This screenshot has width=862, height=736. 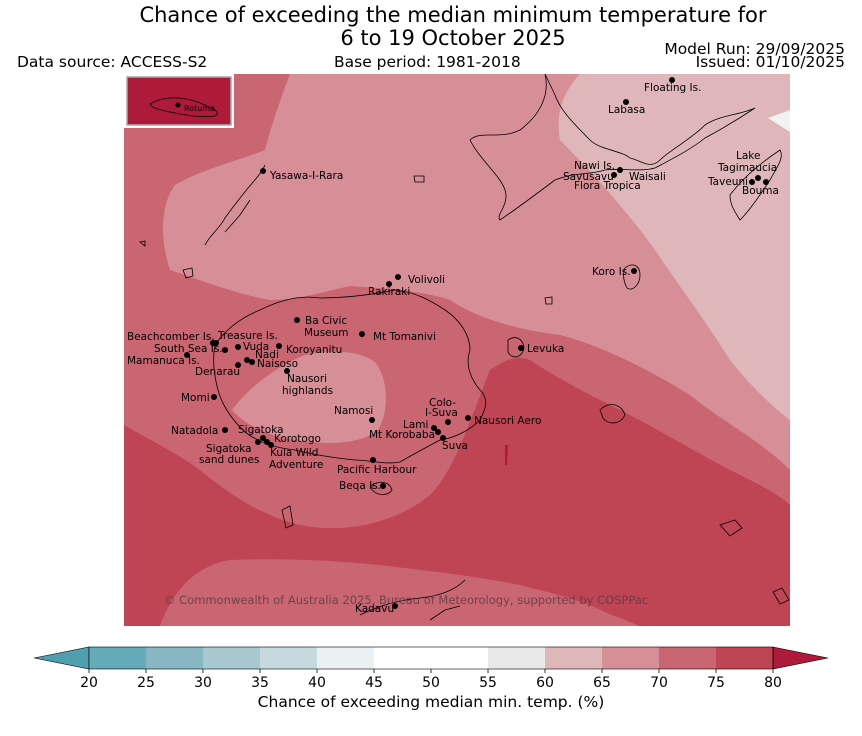 I want to click on colorbar-tick-label: 35, so click(x=260, y=683).